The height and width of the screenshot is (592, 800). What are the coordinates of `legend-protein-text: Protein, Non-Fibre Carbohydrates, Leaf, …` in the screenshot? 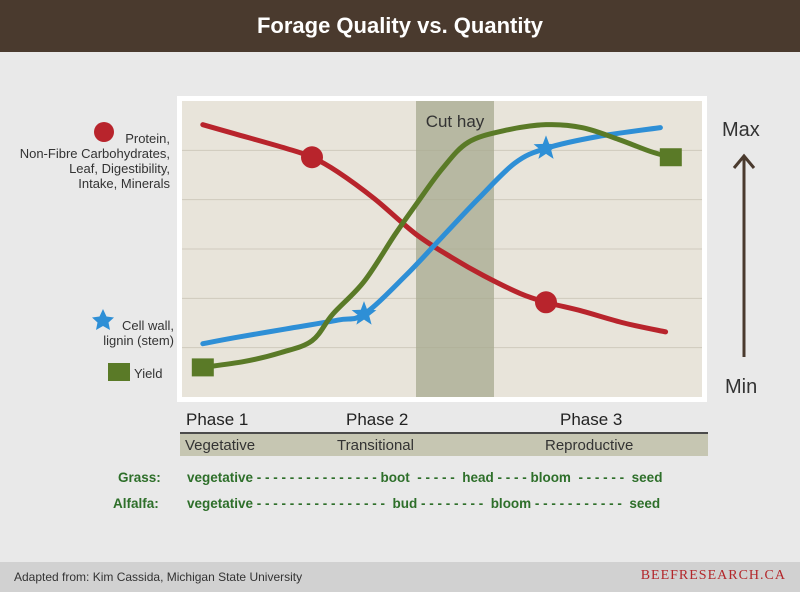 It's located at (94, 161).